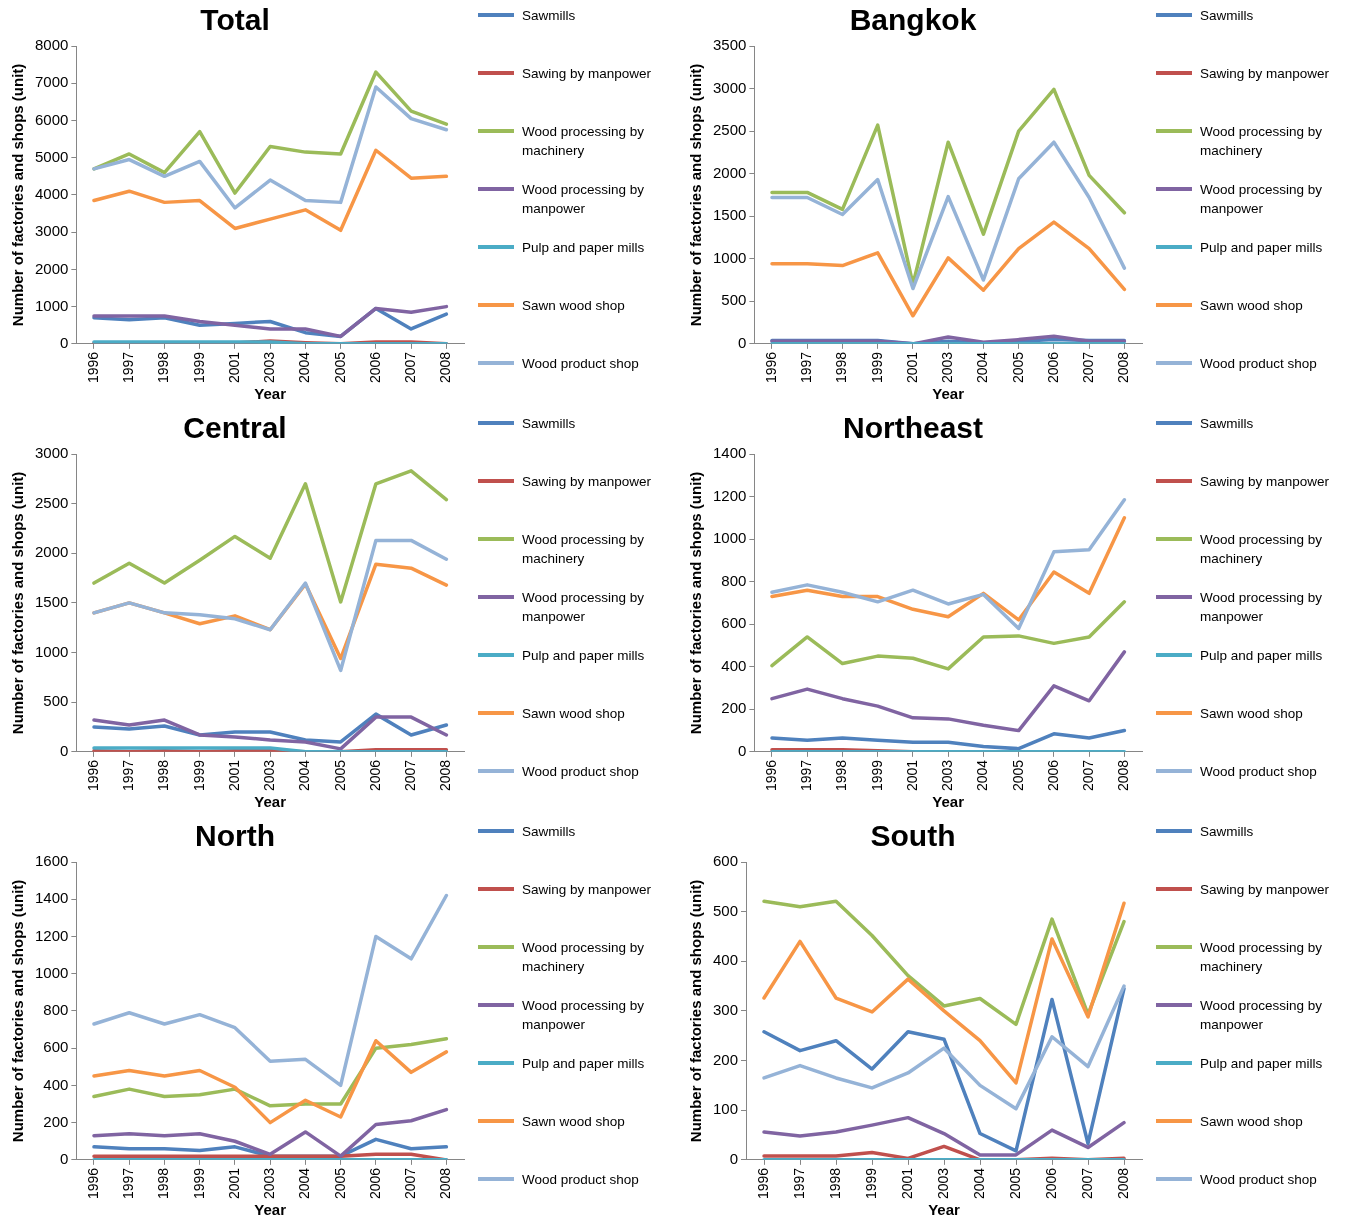 Image resolution: width=1356 pixels, height=1225 pixels. I want to click on y-tick-label: 1600, so click(51, 861).